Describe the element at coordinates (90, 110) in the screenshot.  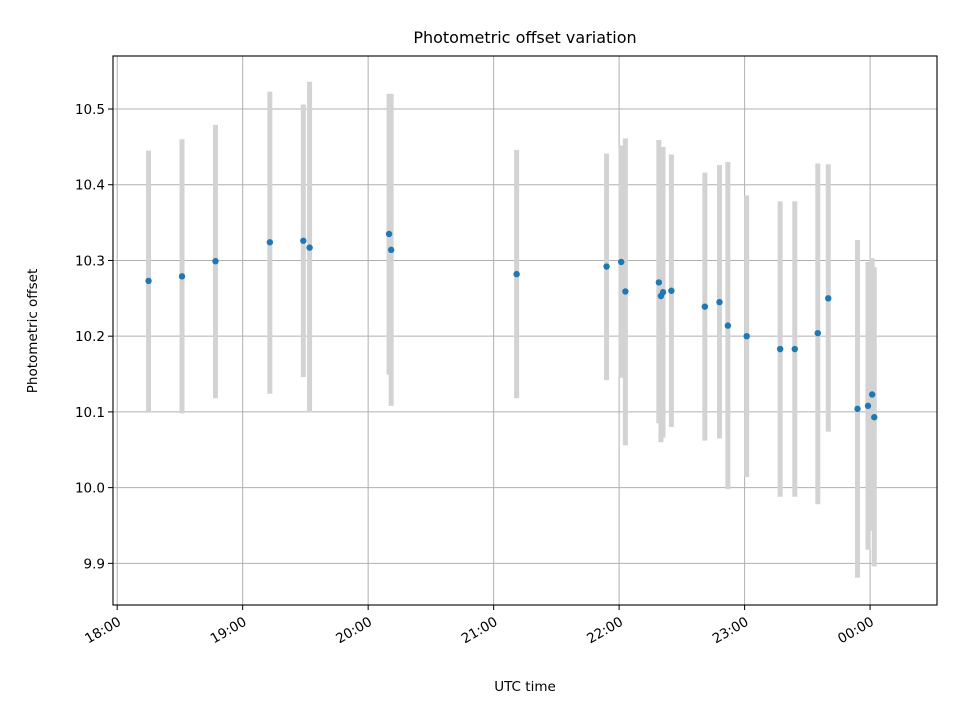
I see `y-tick-label: 10.5` at that location.